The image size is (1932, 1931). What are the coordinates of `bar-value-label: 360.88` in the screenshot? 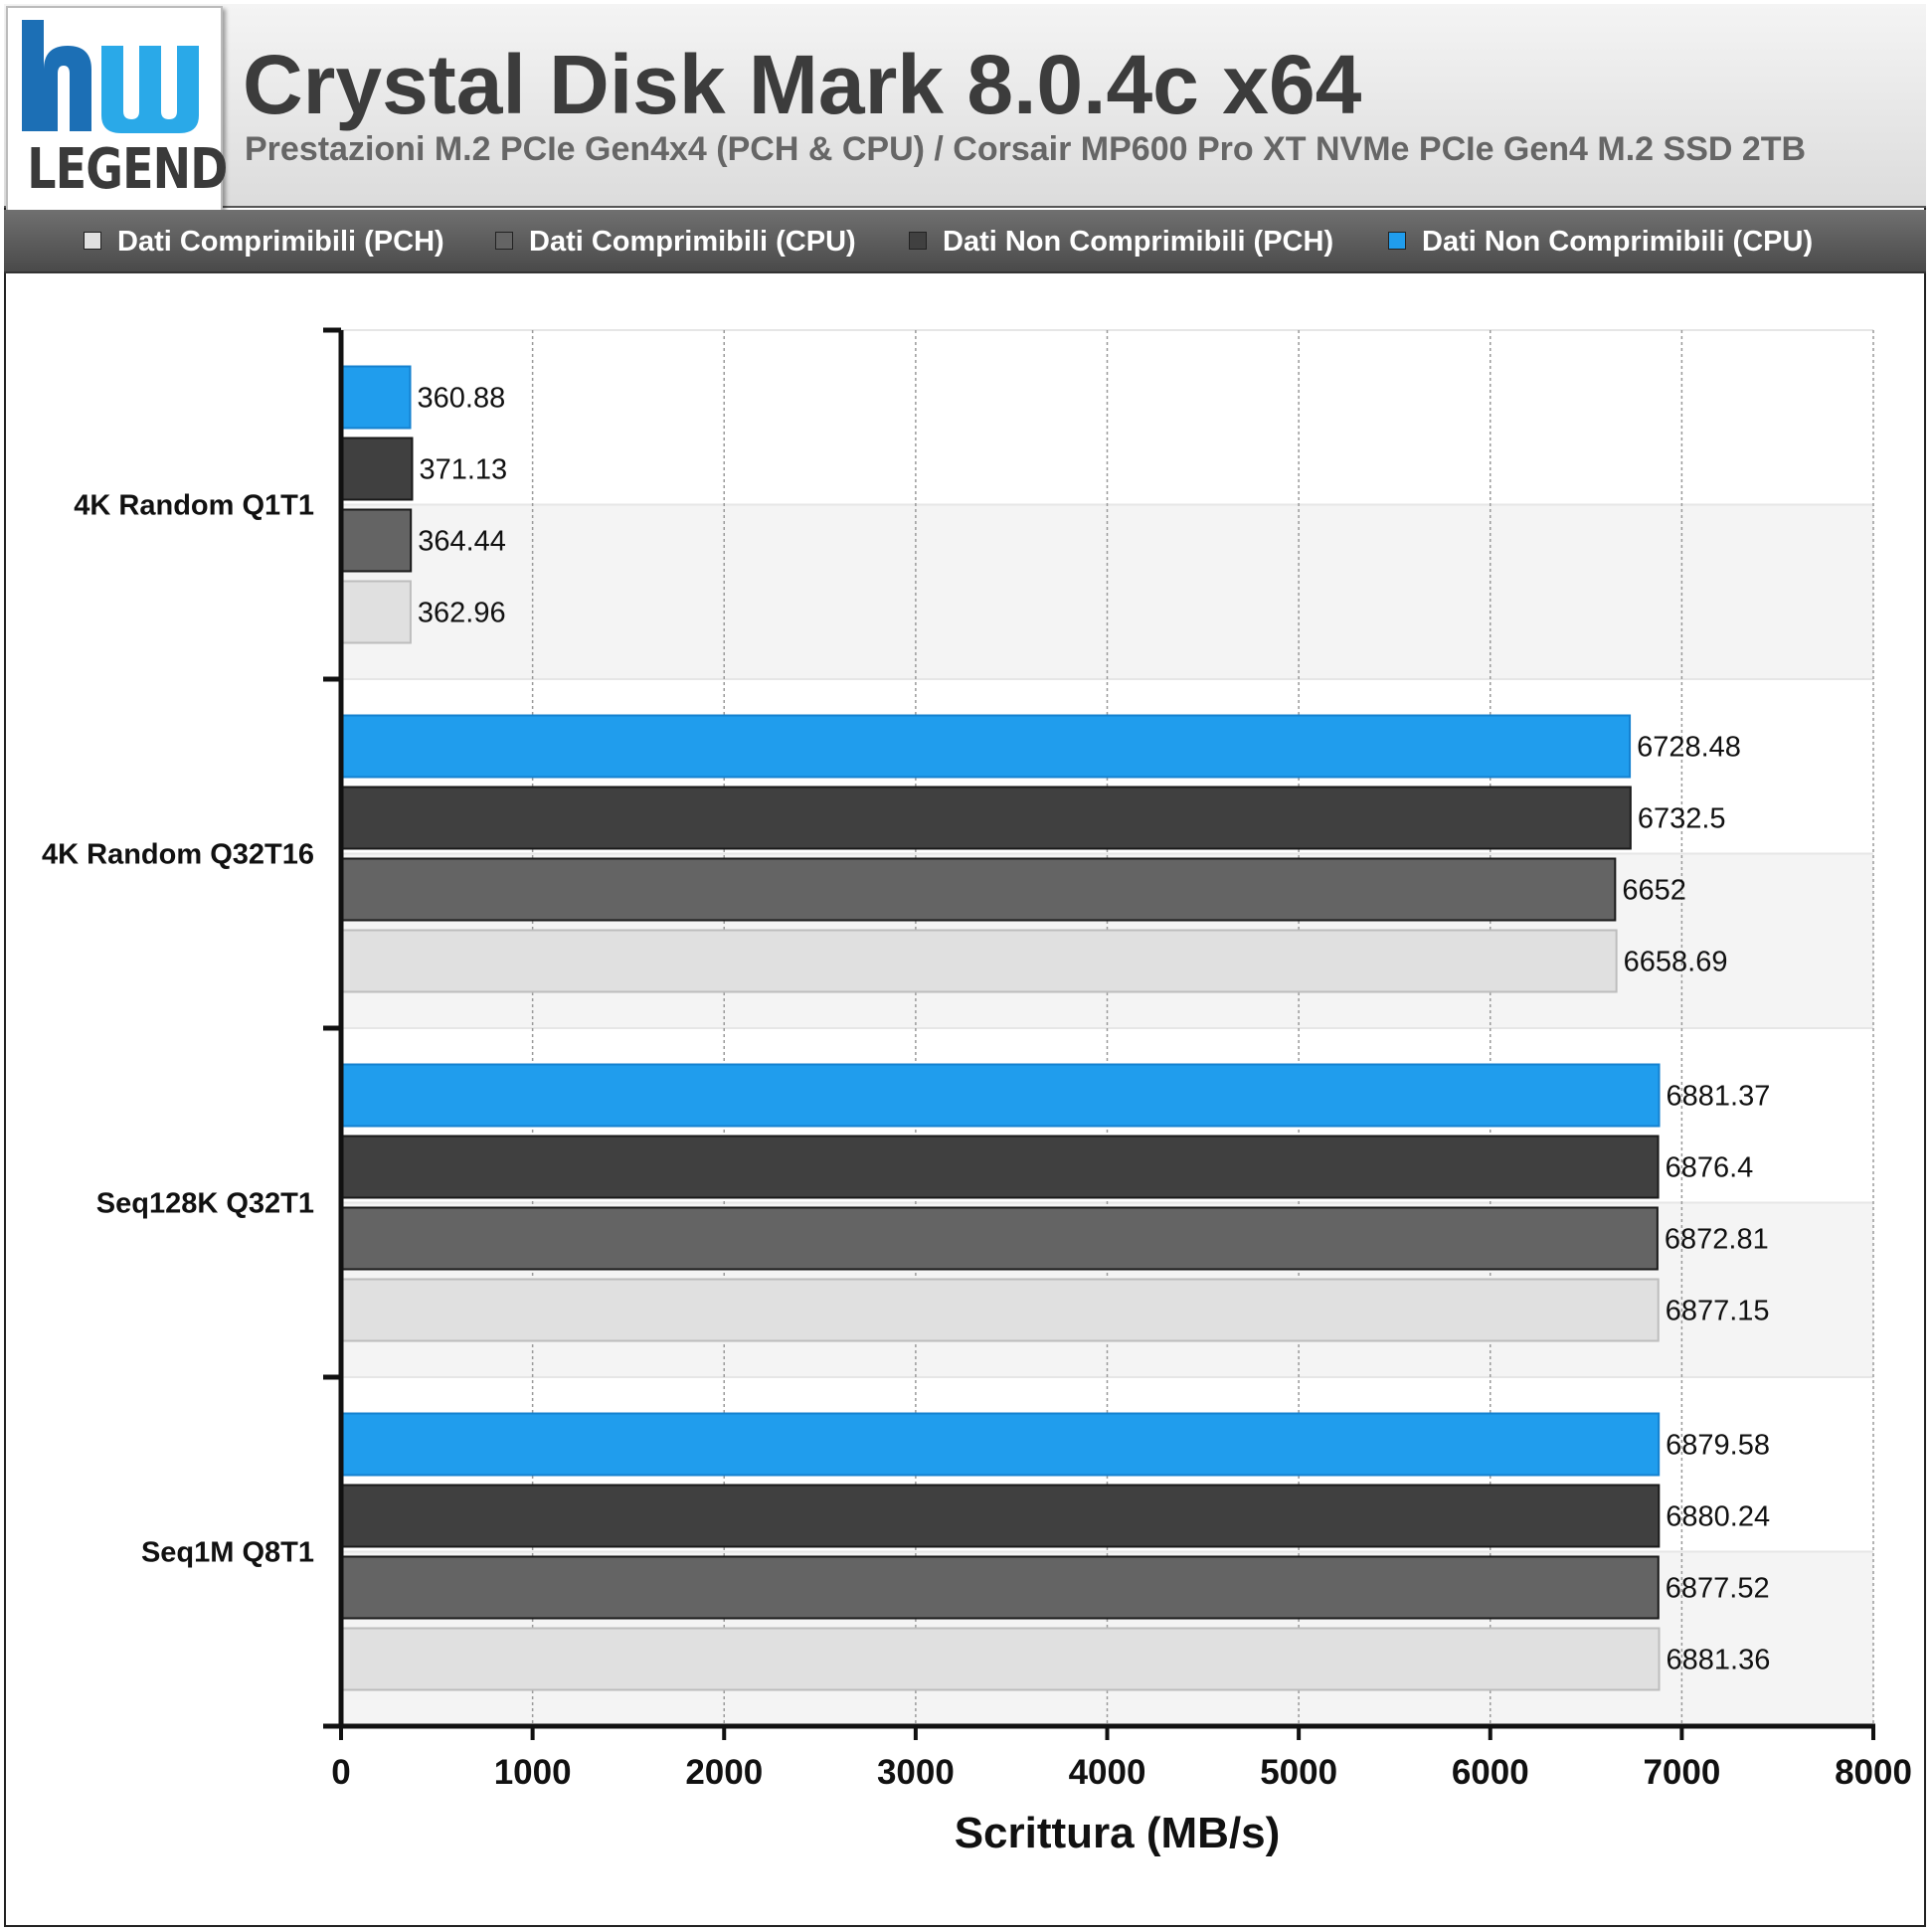 It's located at (462, 399).